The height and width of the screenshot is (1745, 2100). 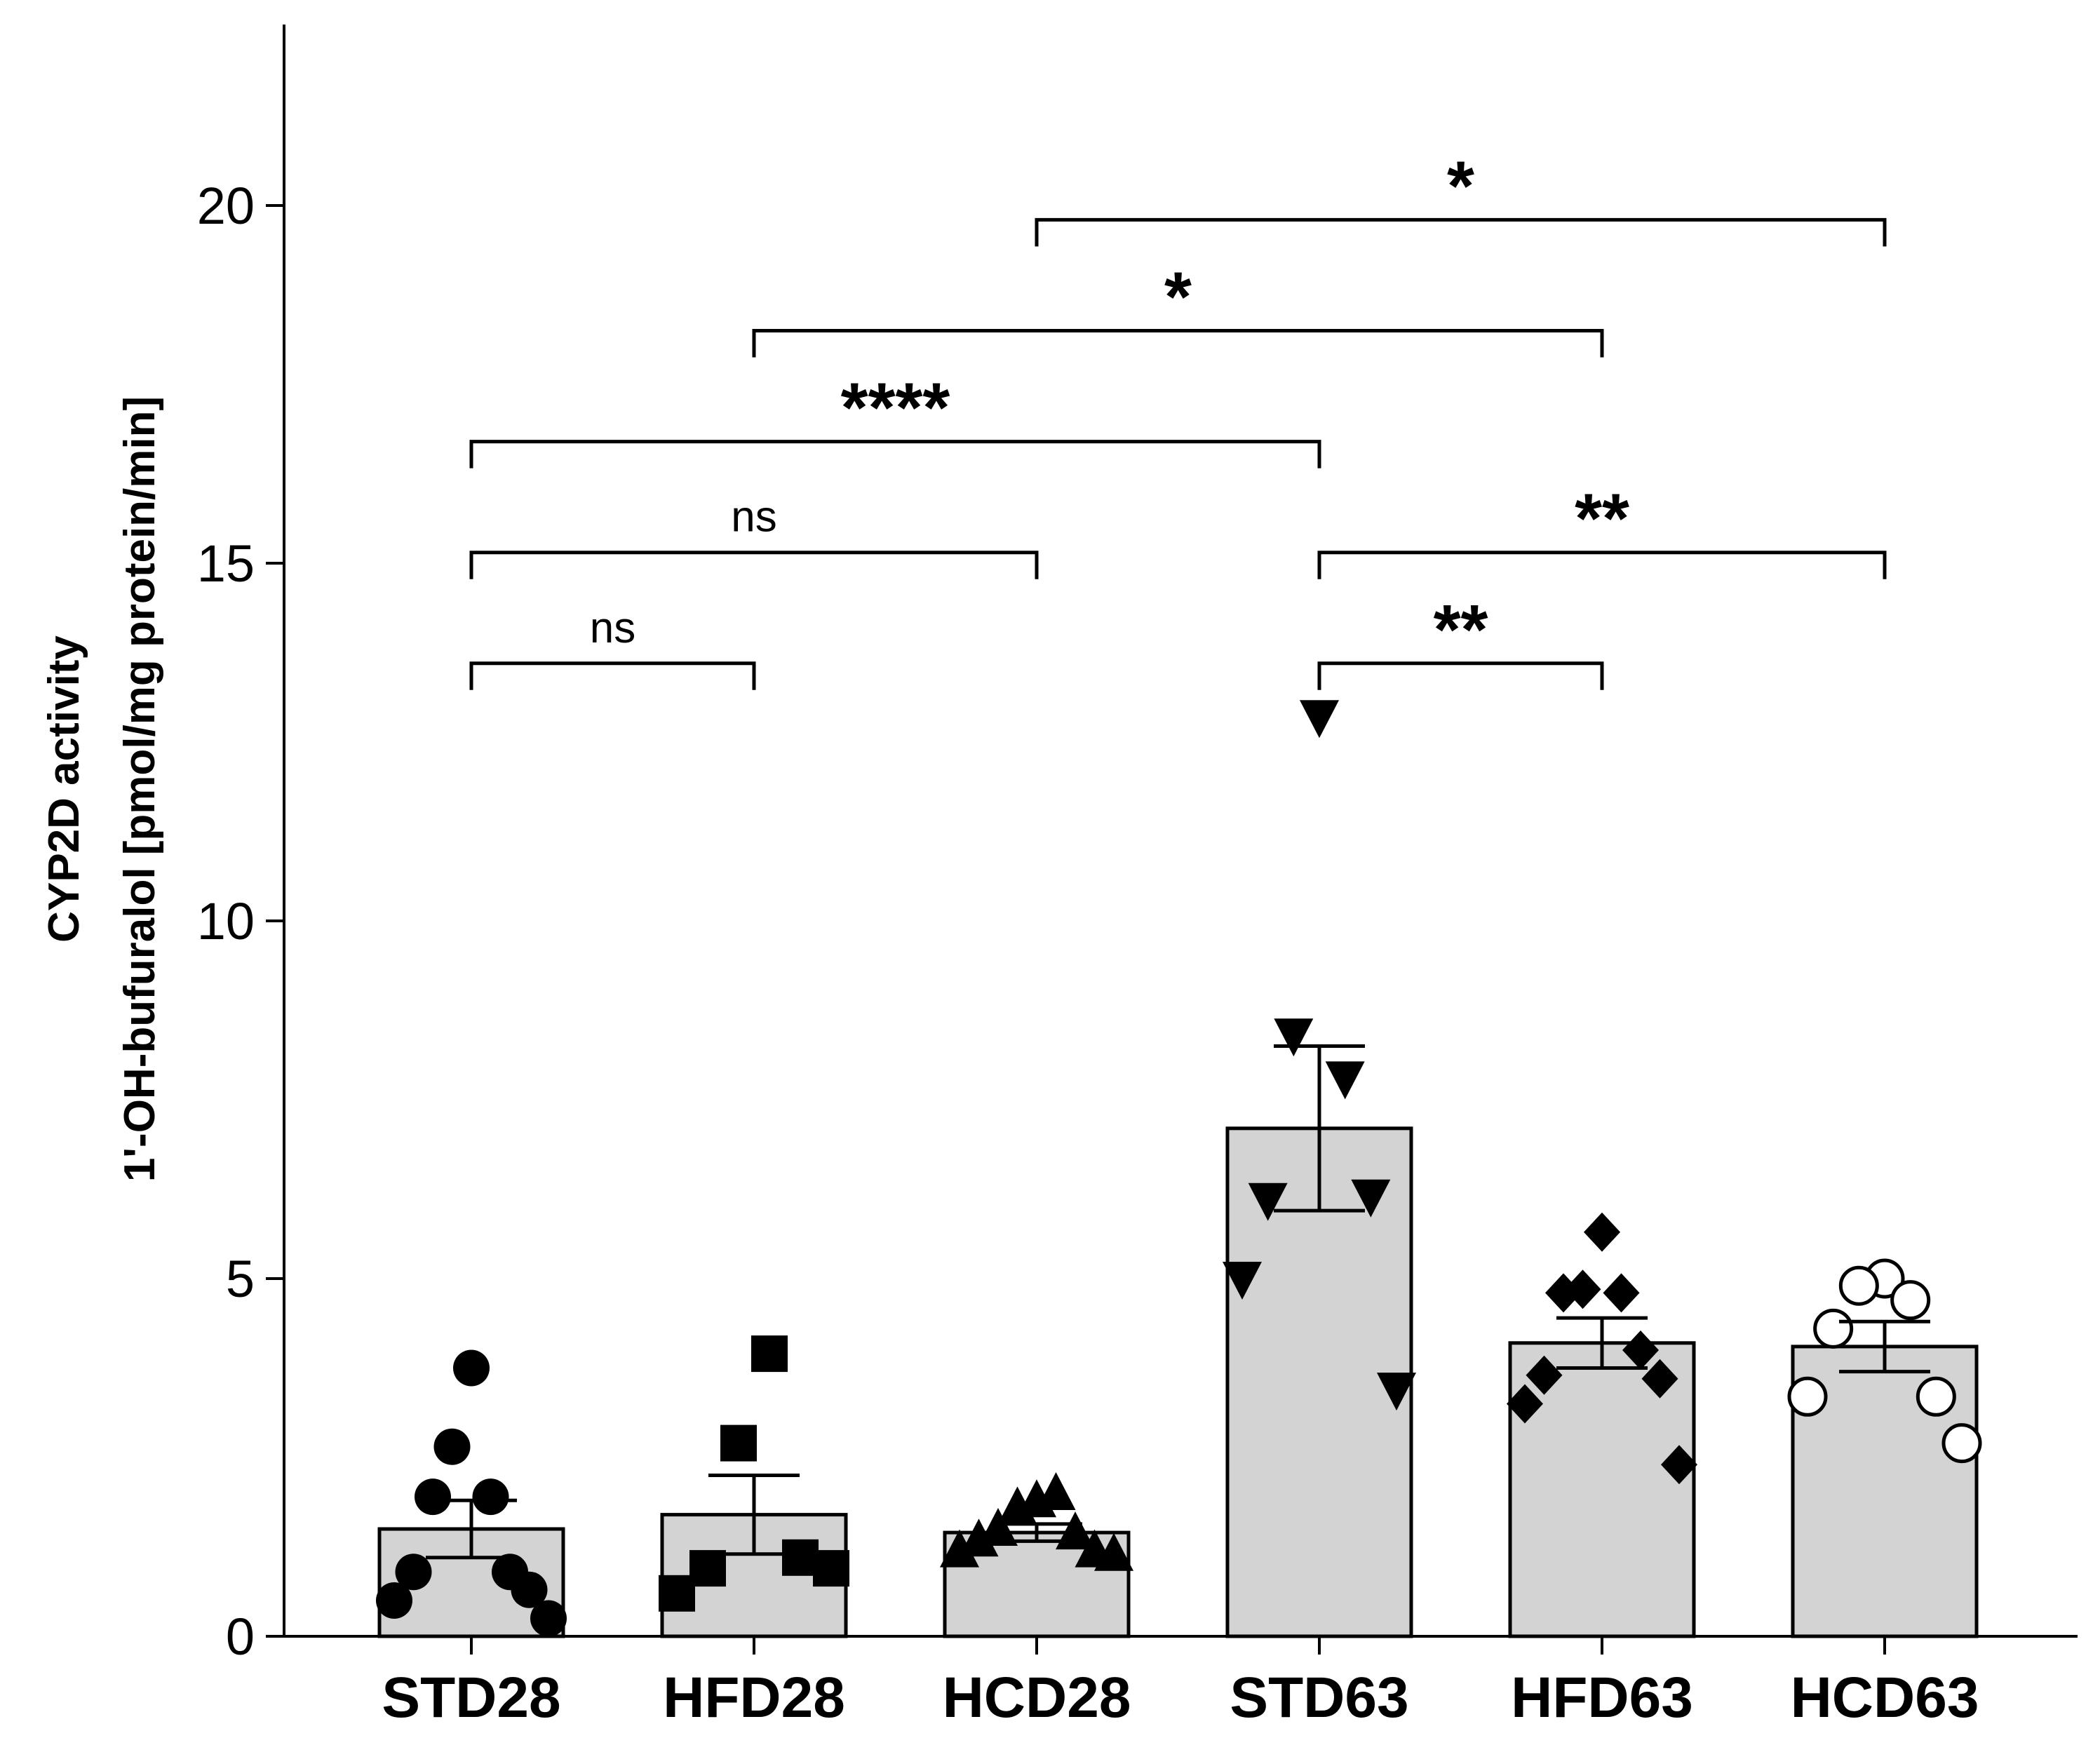 I want to click on x-tick-label: HCD28, so click(x=1037, y=1698).